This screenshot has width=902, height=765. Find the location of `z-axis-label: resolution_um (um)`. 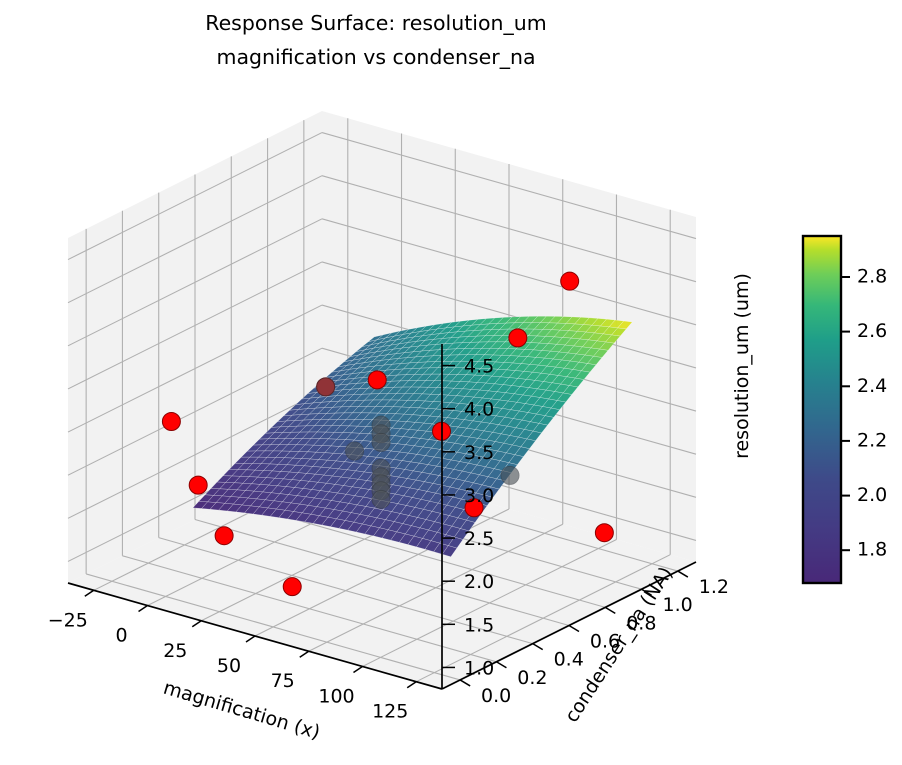

z-axis-label: resolution_um (um) is located at coordinates (742, 366).